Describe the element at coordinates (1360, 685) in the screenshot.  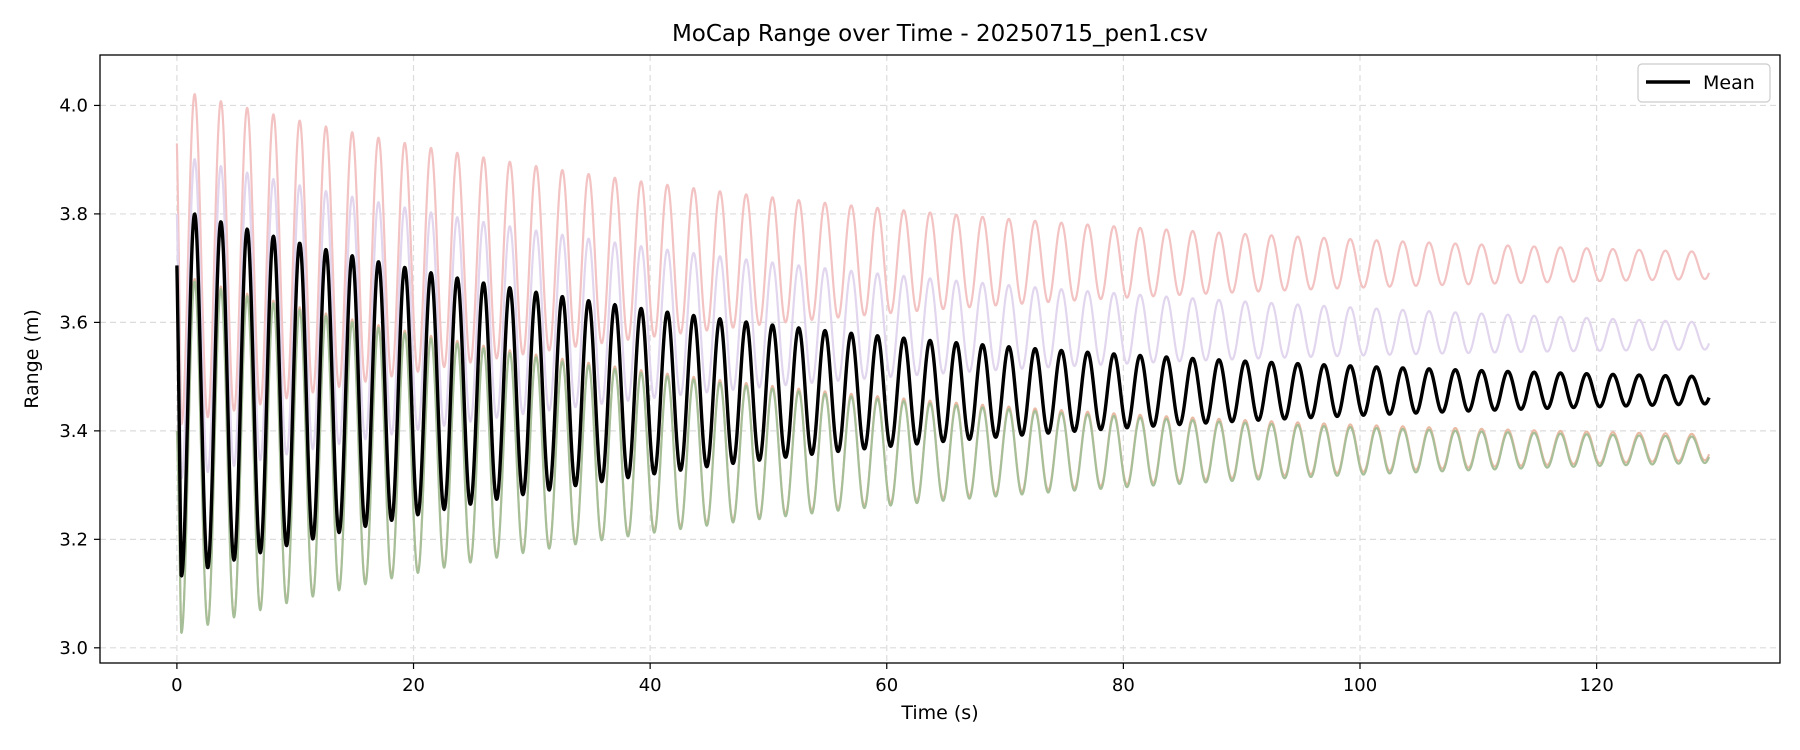
I see `x-tick-label: 100` at that location.